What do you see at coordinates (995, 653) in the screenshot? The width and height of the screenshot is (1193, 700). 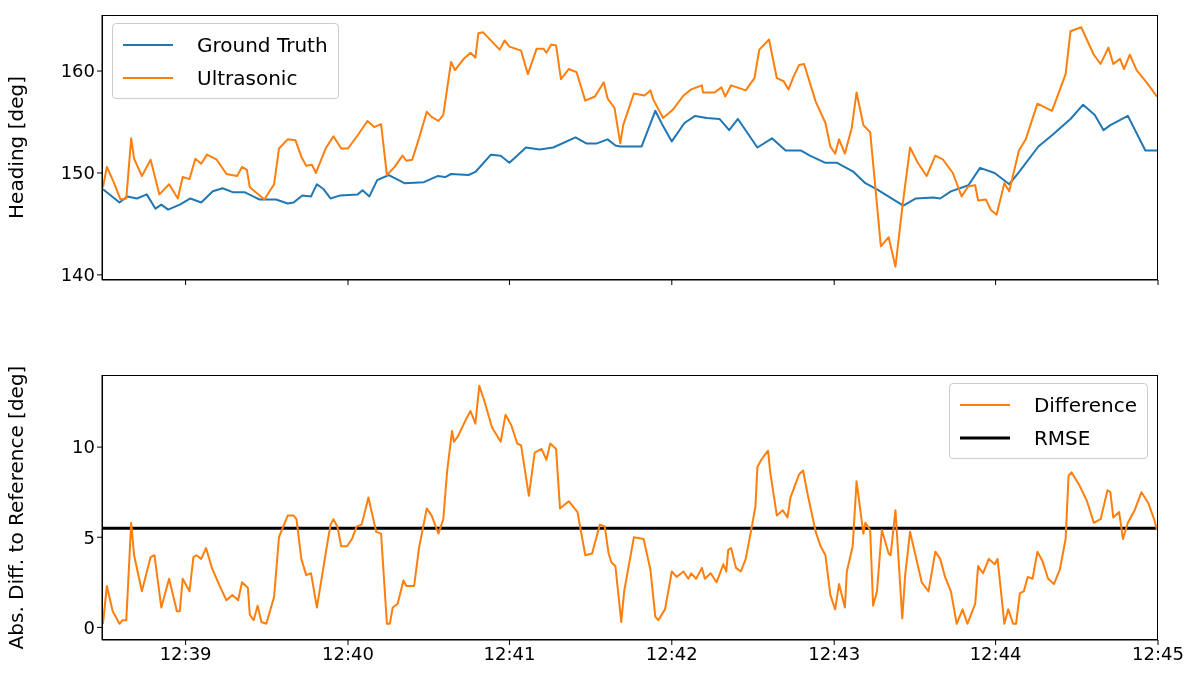 I see `x-tick-label: 12:44` at bounding box center [995, 653].